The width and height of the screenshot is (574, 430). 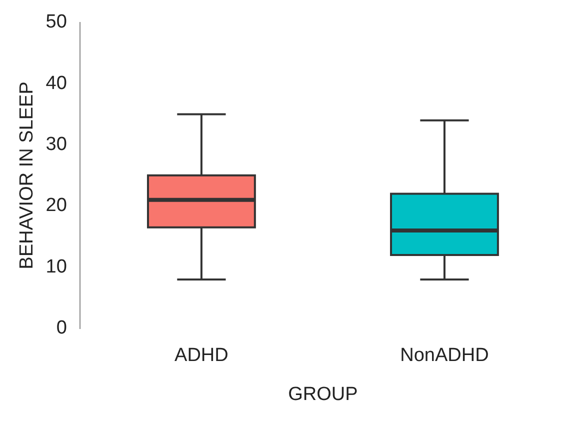 I want to click on x-tick-label: NonADHD, so click(x=444, y=355).